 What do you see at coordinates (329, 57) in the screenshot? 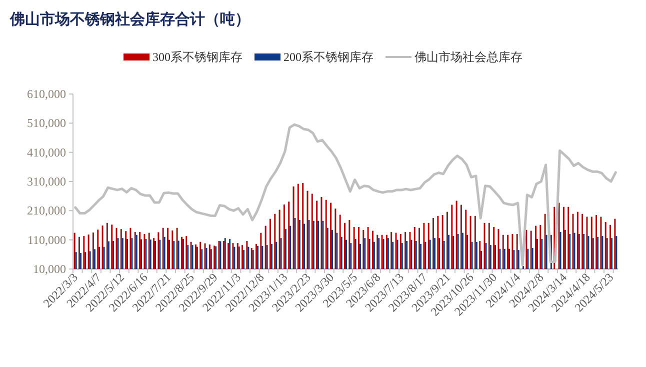
I see `legend-label: 200系不锈钢库存` at bounding box center [329, 57].